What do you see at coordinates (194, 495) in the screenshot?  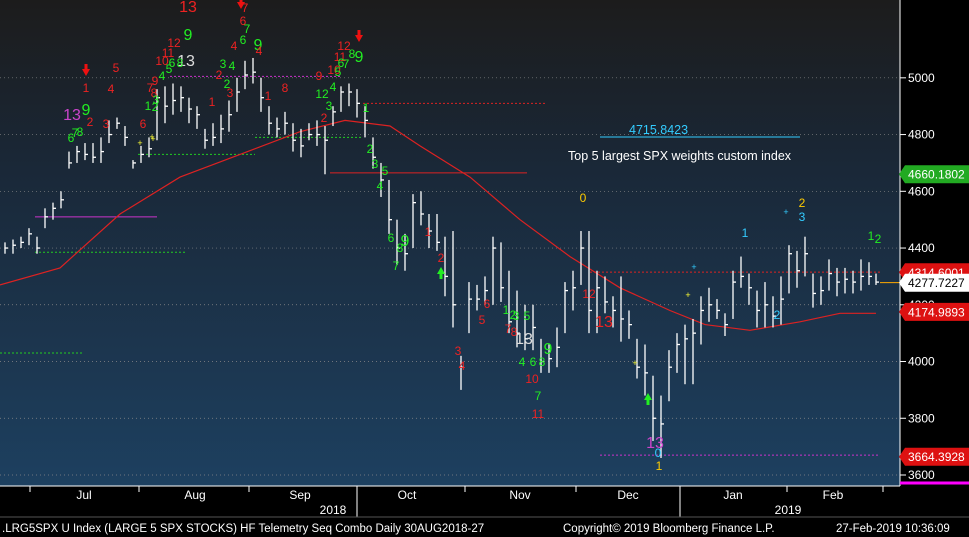 I see `x-tick-label: Aug` at bounding box center [194, 495].